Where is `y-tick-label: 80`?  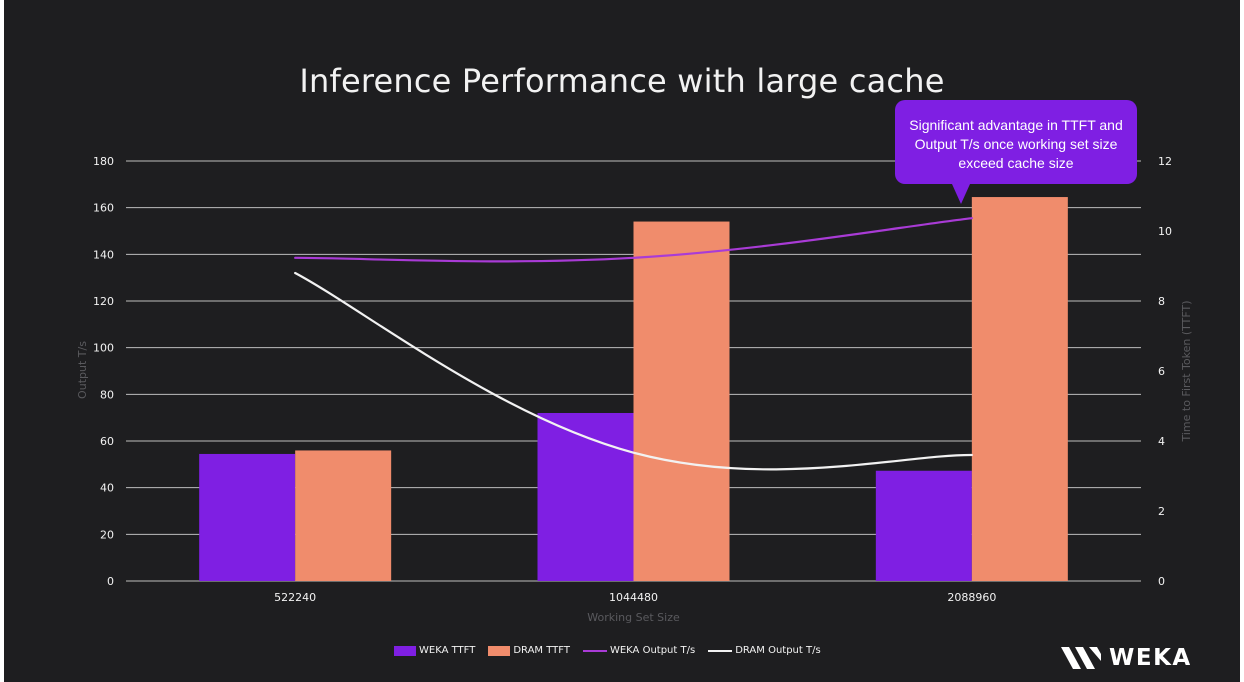 y-tick-label: 80 is located at coordinates (107, 394).